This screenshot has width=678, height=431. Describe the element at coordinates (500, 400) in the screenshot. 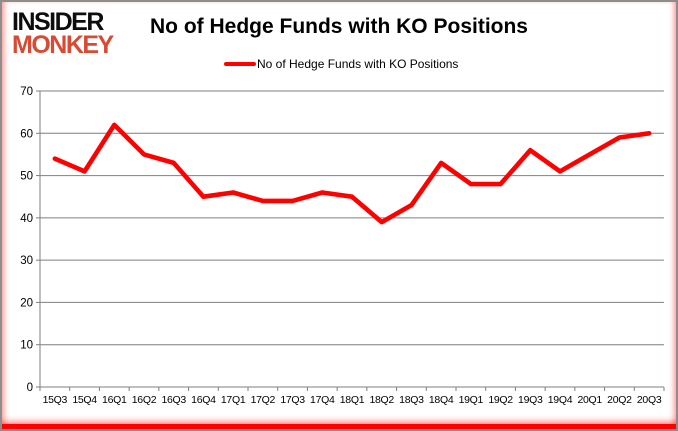

I see `x-tick-label: 19Q2` at that location.